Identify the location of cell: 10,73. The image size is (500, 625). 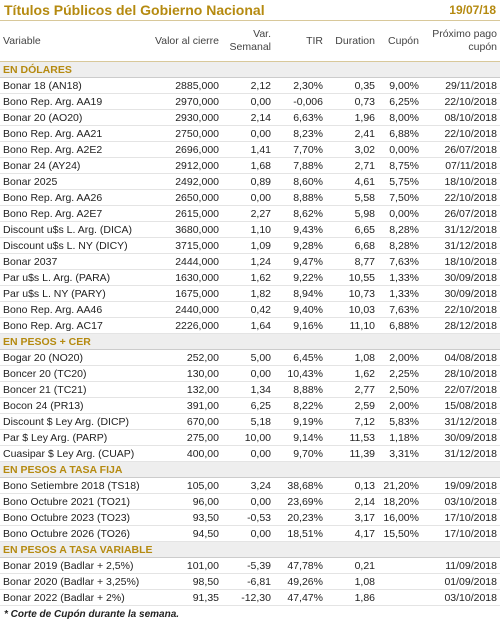
(352, 293).